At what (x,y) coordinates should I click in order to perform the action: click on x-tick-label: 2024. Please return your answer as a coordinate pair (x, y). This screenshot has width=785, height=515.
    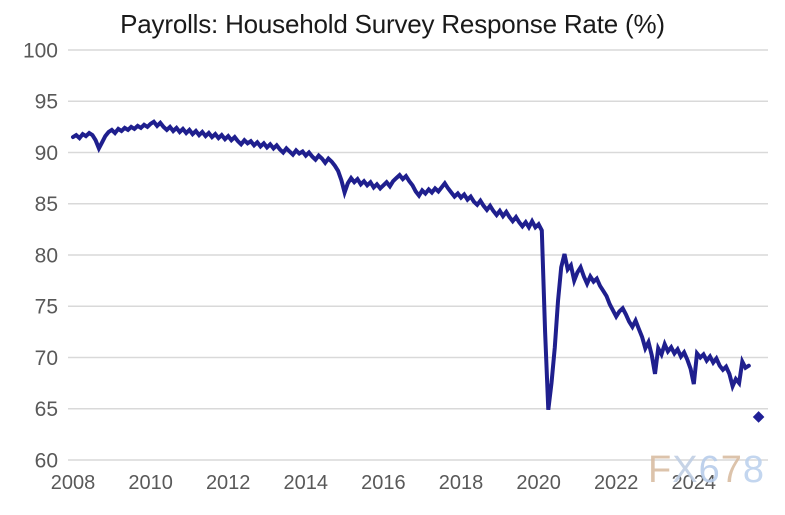
    Looking at the image, I should click on (694, 483).